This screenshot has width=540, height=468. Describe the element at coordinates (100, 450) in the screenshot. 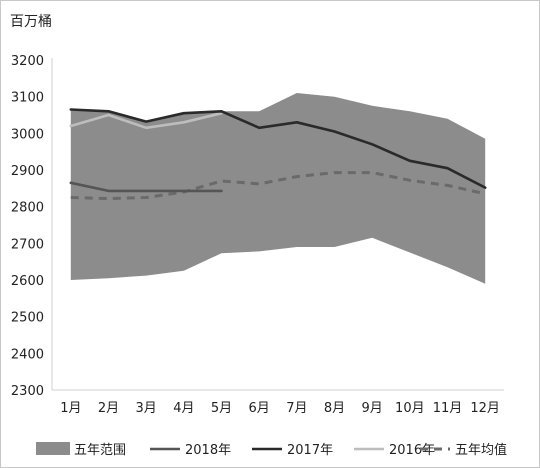

I see `legend-label-range: 五年范围` at that location.